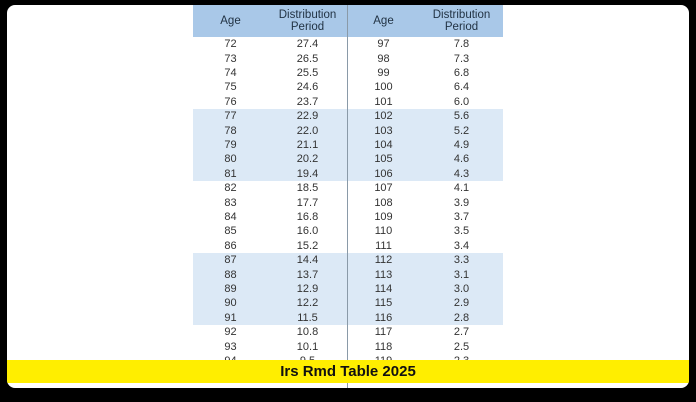  Describe the element at coordinates (461, 216) in the screenshot. I see `table-cell: 3.7` at that location.